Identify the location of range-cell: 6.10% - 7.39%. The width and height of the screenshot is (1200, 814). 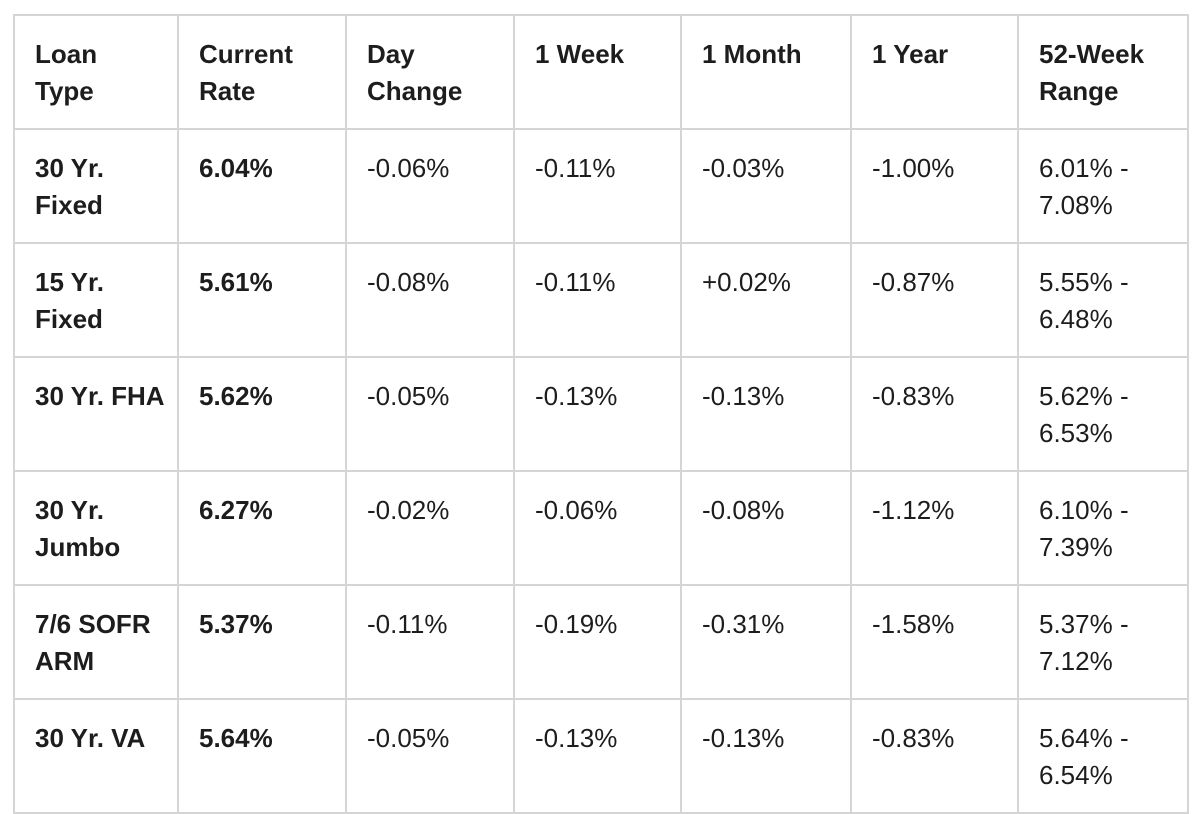
(1103, 528).